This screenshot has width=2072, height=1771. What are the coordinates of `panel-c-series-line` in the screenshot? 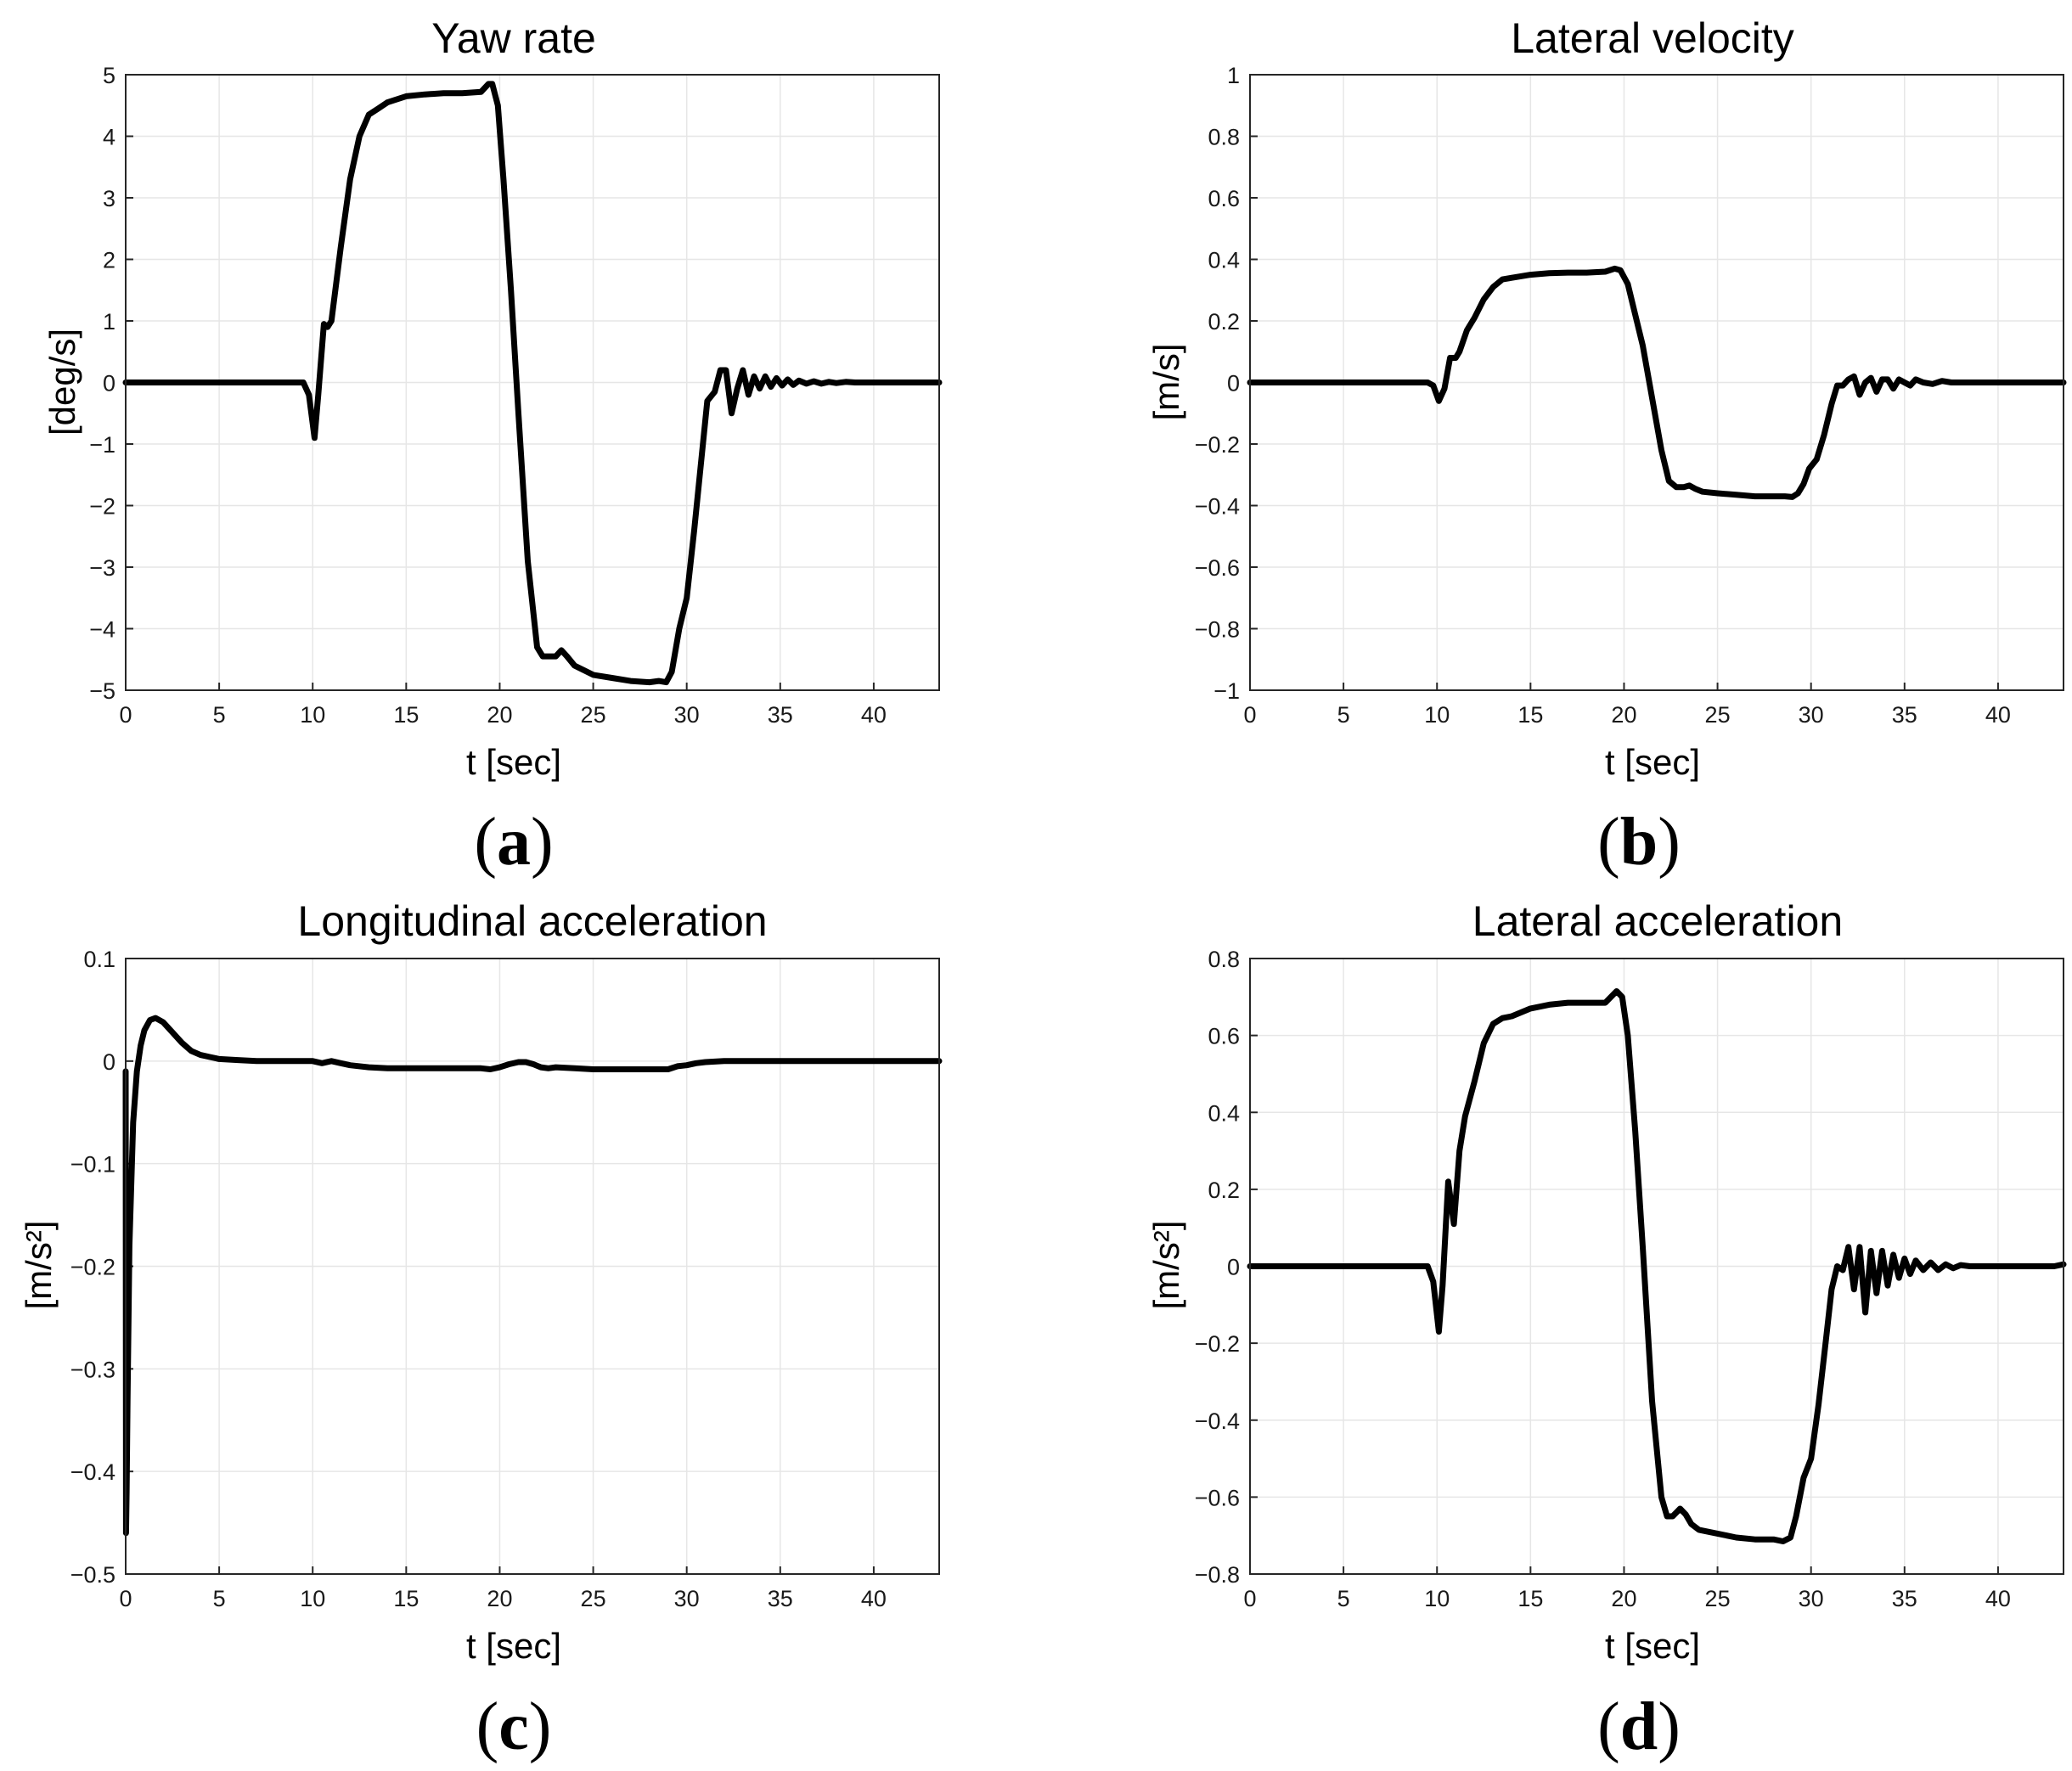 It's located at (532, 1276).